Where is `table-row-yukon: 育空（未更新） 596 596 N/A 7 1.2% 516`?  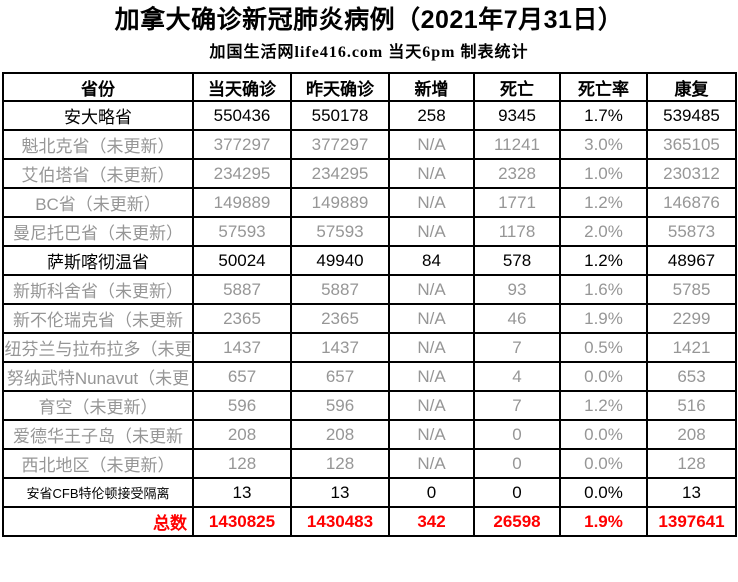
table-row-yukon: 育空（未更新） 596 596 N/A 7 1.2% 516 is located at coordinates (369, 405).